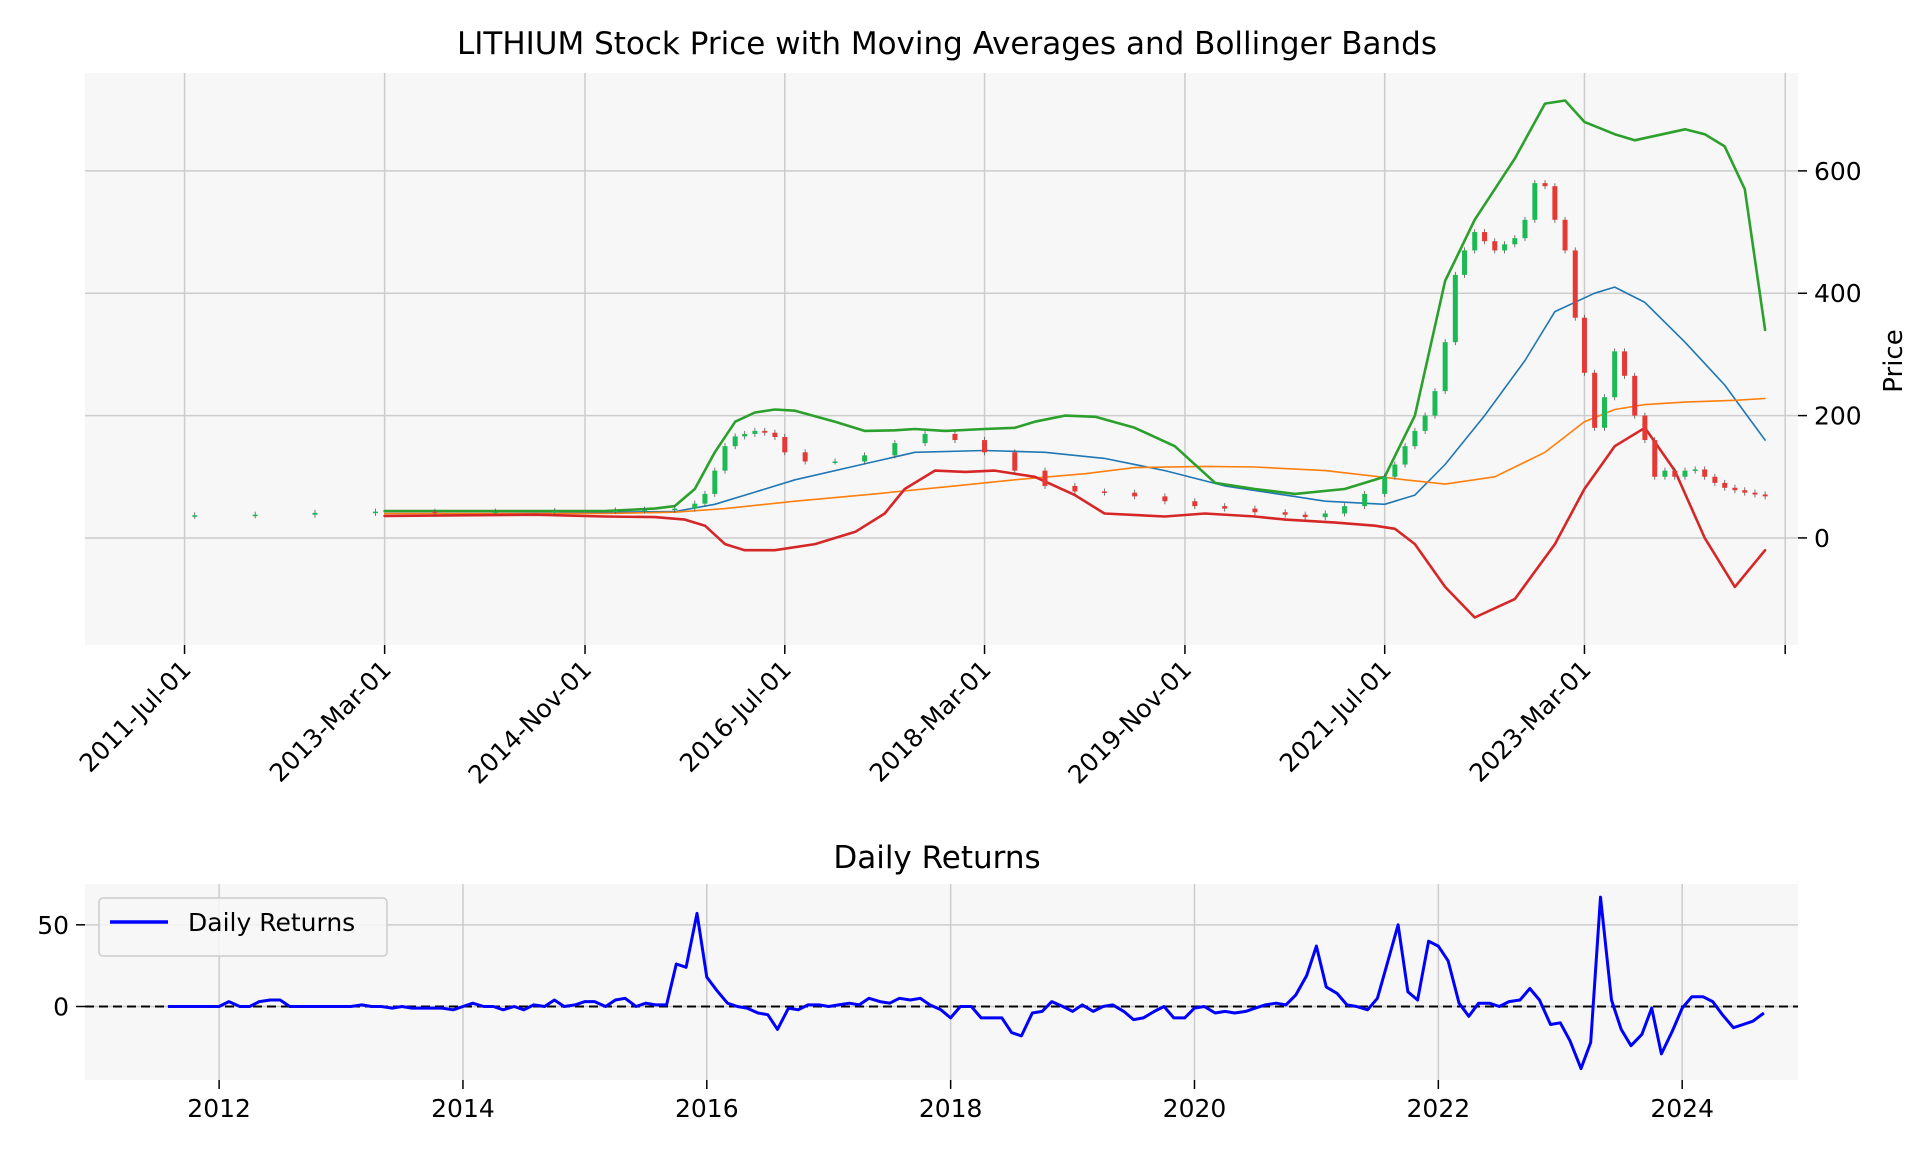  Describe the element at coordinates (135, 716) in the screenshot. I see `price-x-tick-label: 2011-Jul-01` at that location.